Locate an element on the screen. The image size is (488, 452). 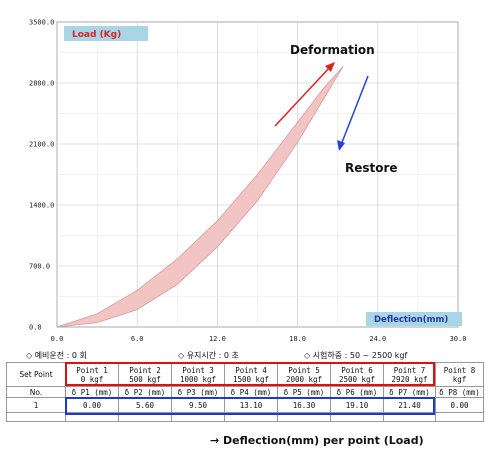
point-load: 1500 kgf is located at coordinates (251, 379).